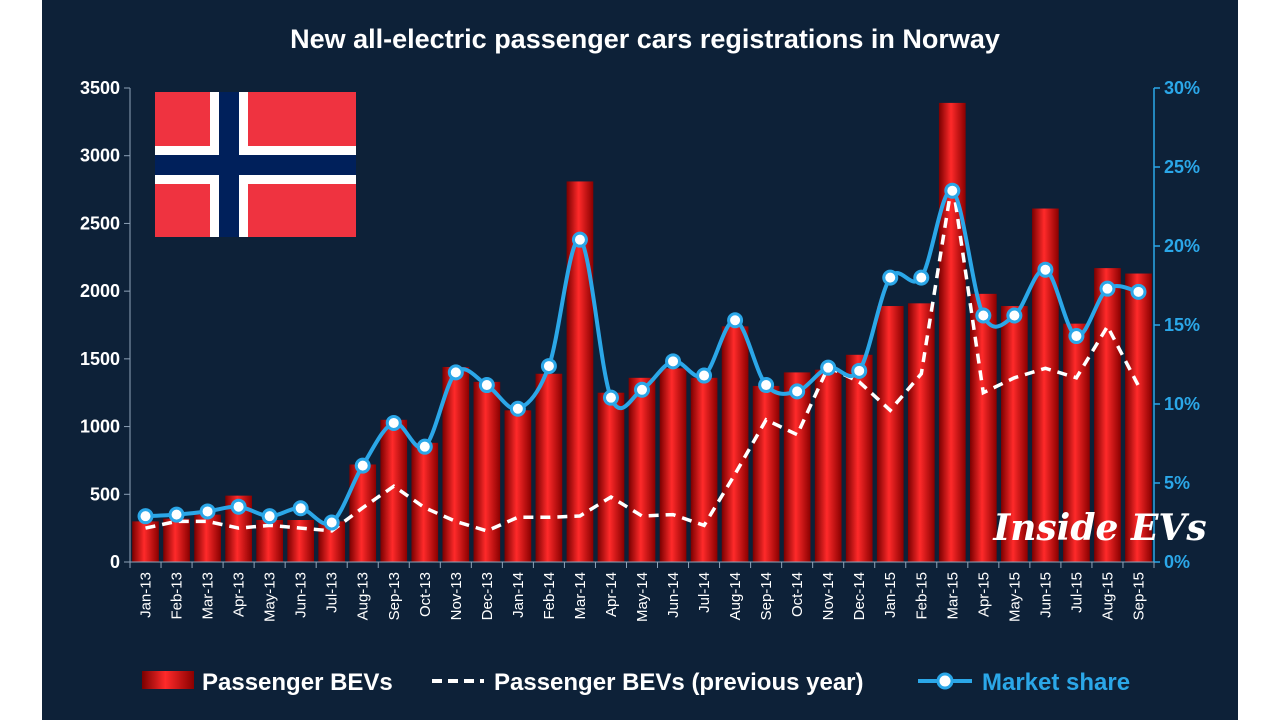  What do you see at coordinates (983, 594) in the screenshot?
I see `x-tick-label: Apr-15` at bounding box center [983, 594].